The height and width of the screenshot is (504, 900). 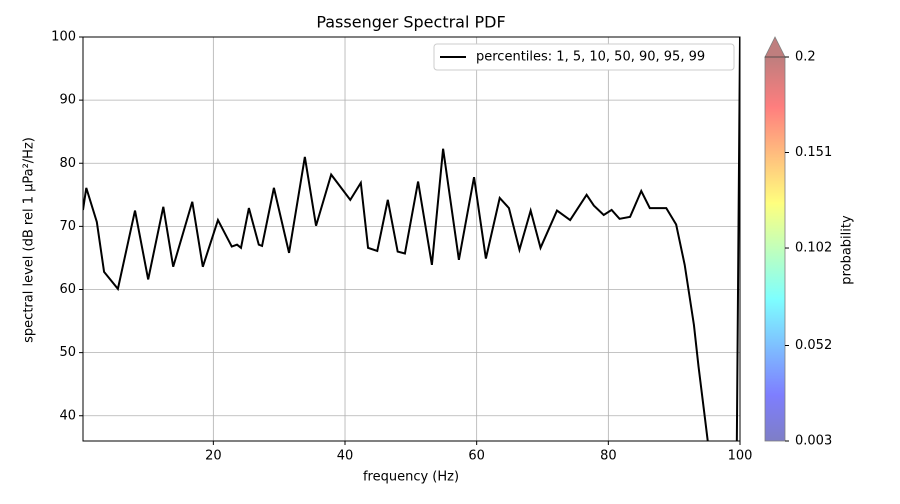 I want to click on y-tick-label: 80, so click(x=67, y=163).